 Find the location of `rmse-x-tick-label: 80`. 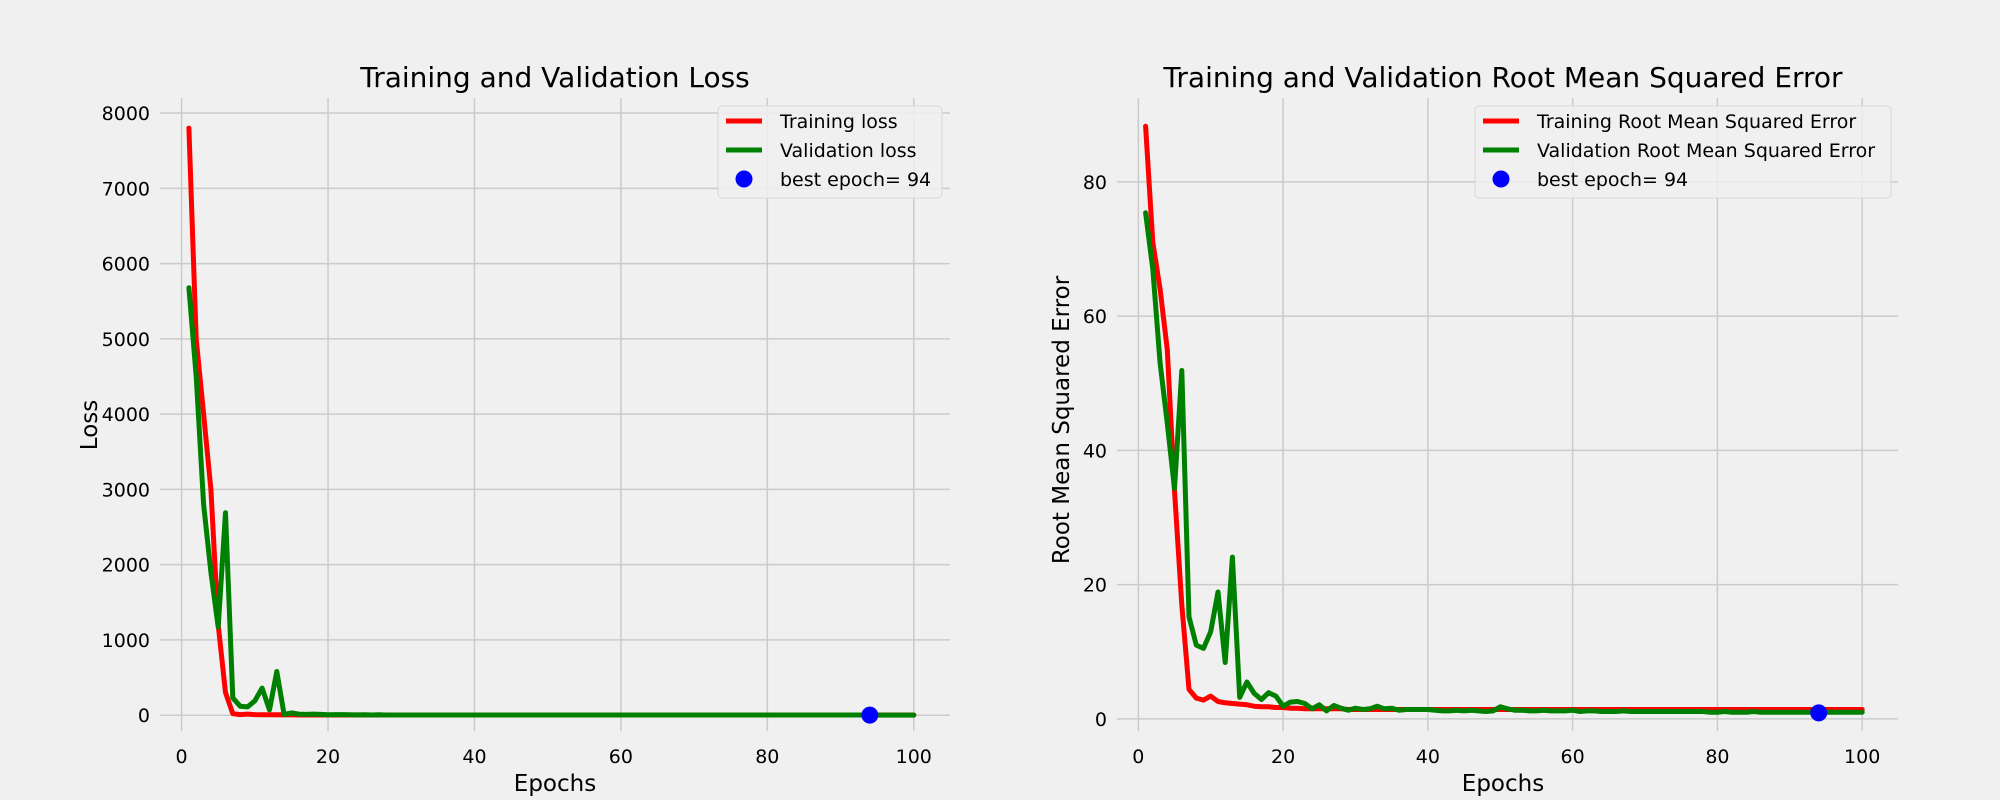

rmse-x-tick-label: 80 is located at coordinates (1717, 757).